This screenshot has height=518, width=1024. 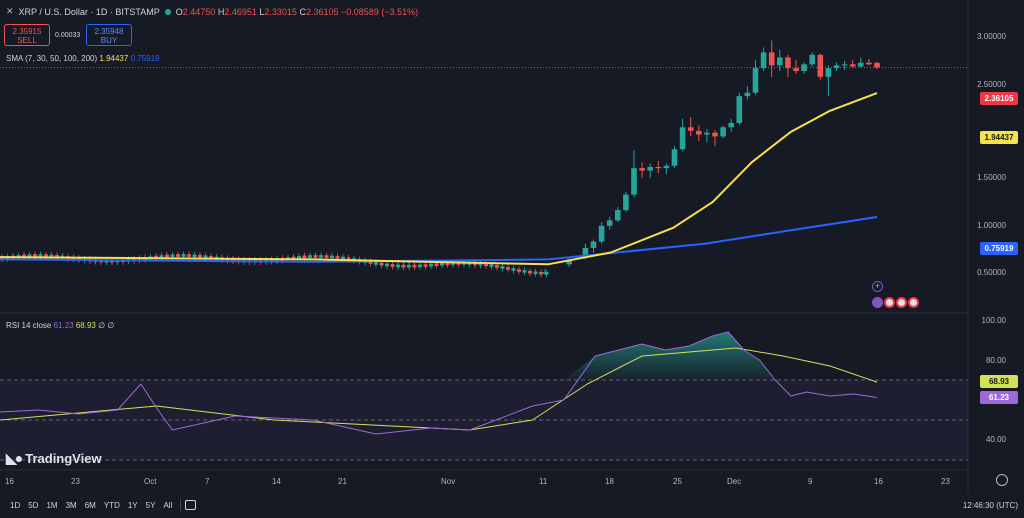 I want to click on spread-value: 0.00033, so click(x=68, y=35).